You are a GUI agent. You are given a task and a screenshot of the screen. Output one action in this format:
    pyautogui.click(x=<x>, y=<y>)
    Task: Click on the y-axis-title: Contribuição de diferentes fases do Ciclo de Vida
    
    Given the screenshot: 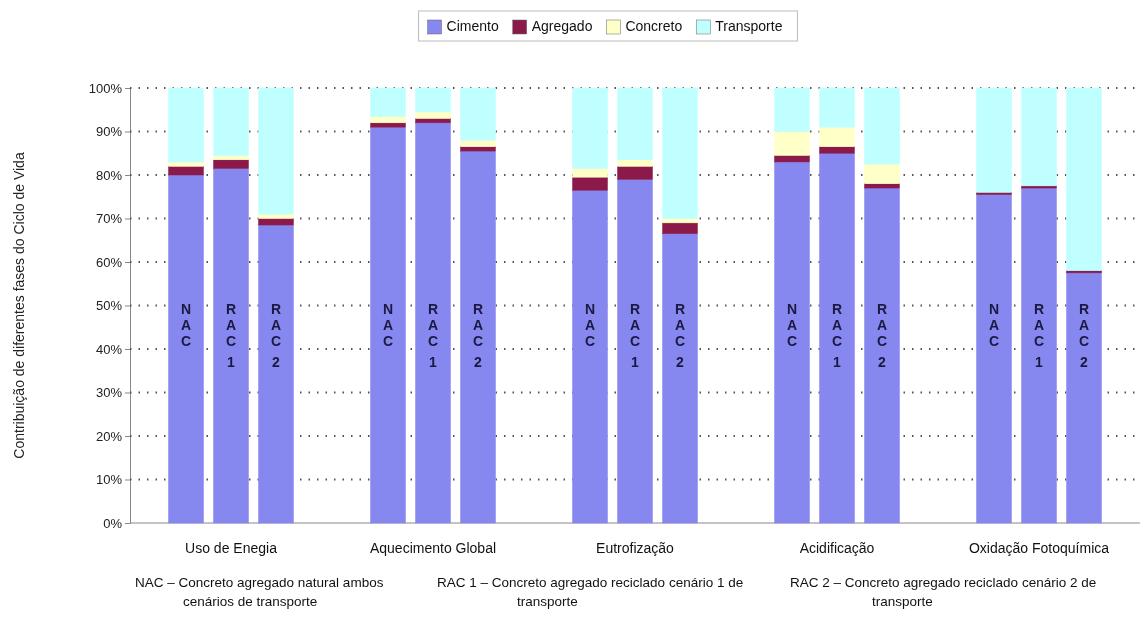 What is the action you would take?
    pyautogui.click(x=19, y=305)
    